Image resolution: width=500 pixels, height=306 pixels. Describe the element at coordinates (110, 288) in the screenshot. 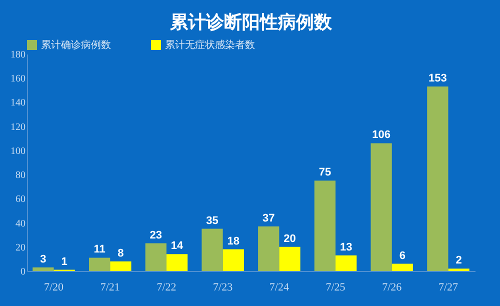

I see `x-tick-label: 7/21` at that location.